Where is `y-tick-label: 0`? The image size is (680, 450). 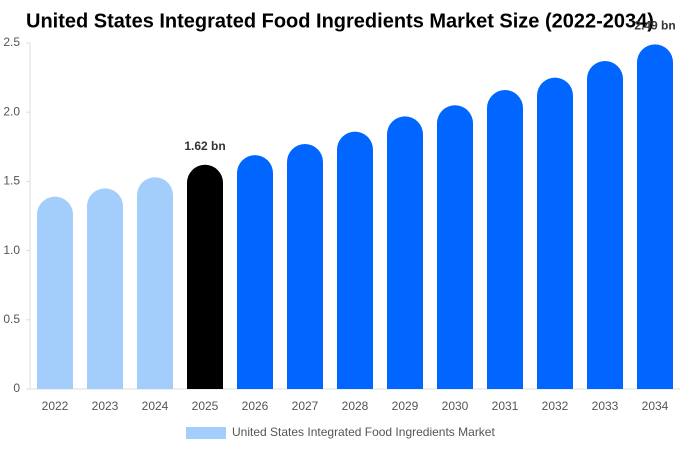 y-tick-label: 0 is located at coordinates (16, 388).